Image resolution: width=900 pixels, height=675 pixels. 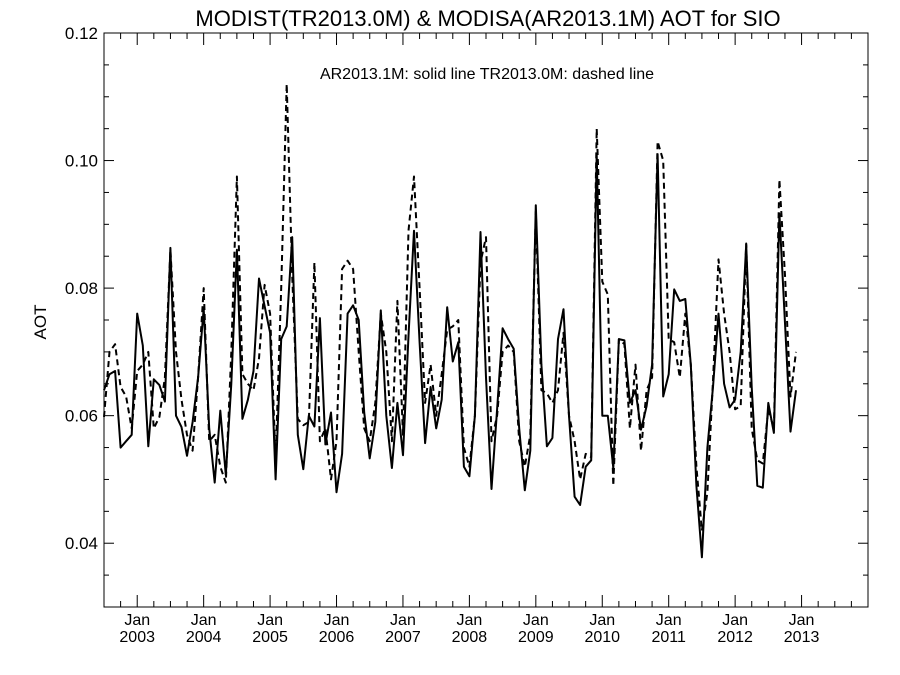 I want to click on x-tick-label-year: 2008, so click(x=470, y=637).